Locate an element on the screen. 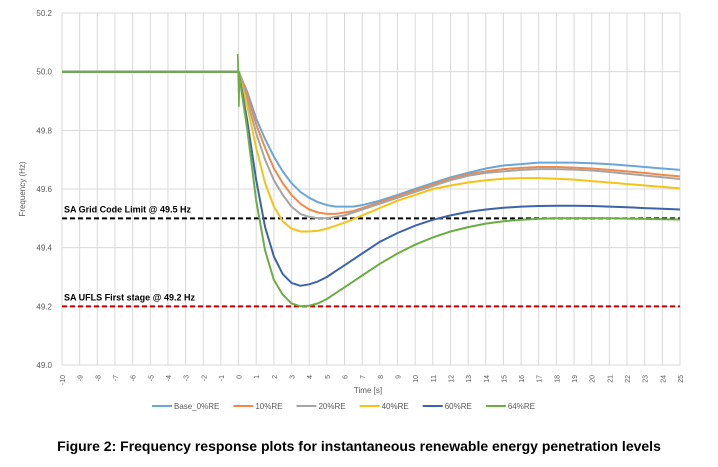  reference-line-label: SA Grid Code Limit @ 49.5 Hz is located at coordinates (127, 209).